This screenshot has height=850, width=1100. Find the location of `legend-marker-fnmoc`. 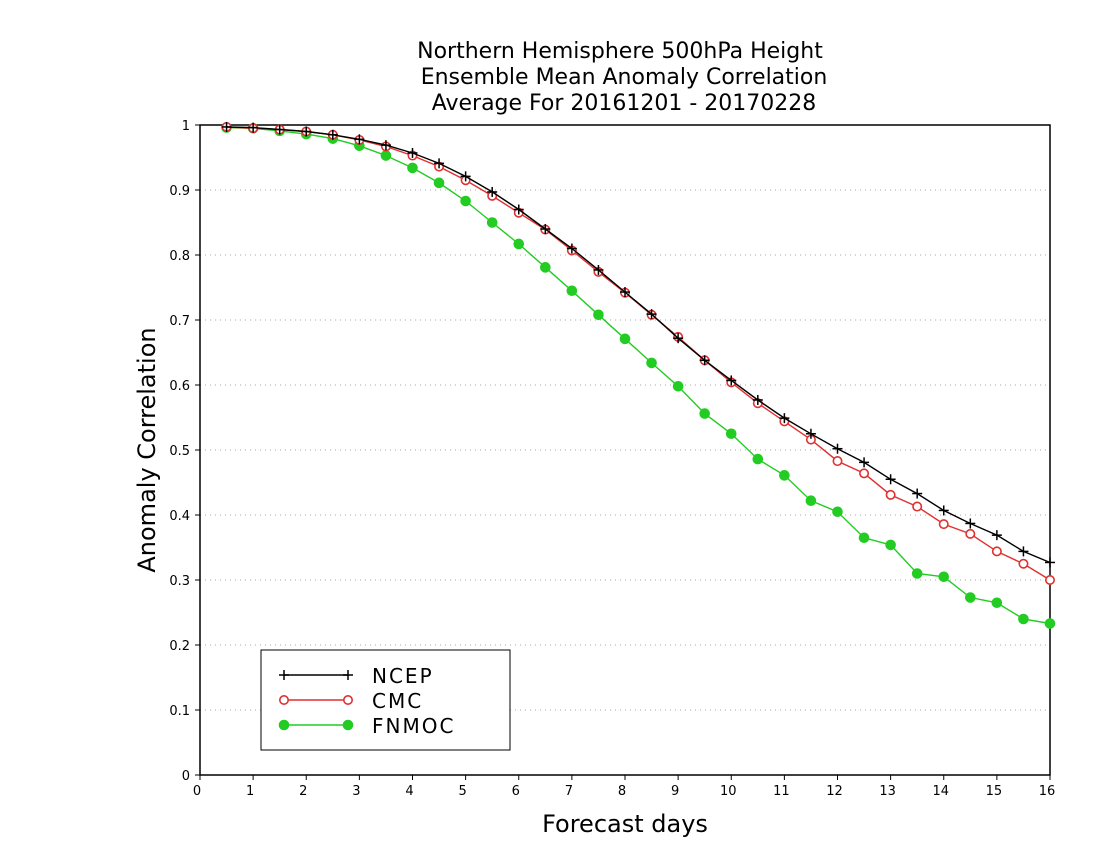

legend-marker-fnmoc is located at coordinates (348, 725).